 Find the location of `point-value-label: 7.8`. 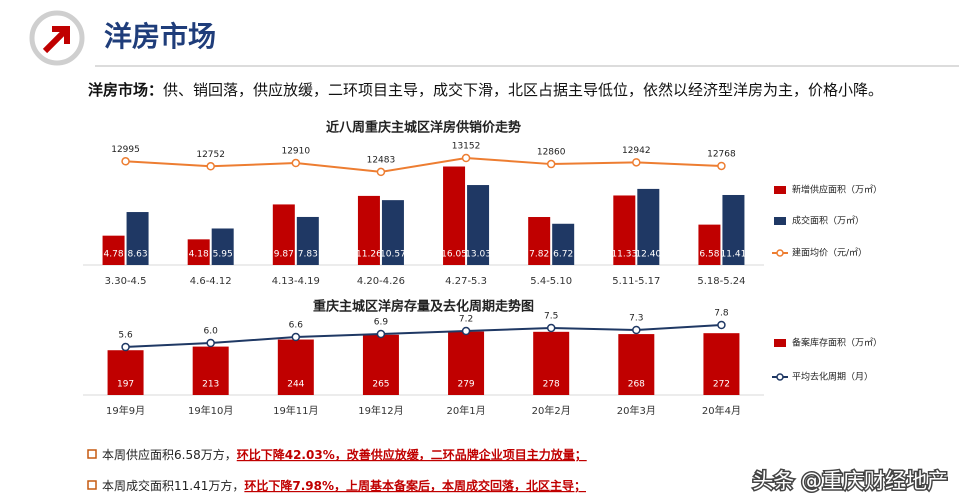

point-value-label: 7.8 is located at coordinates (721, 314).